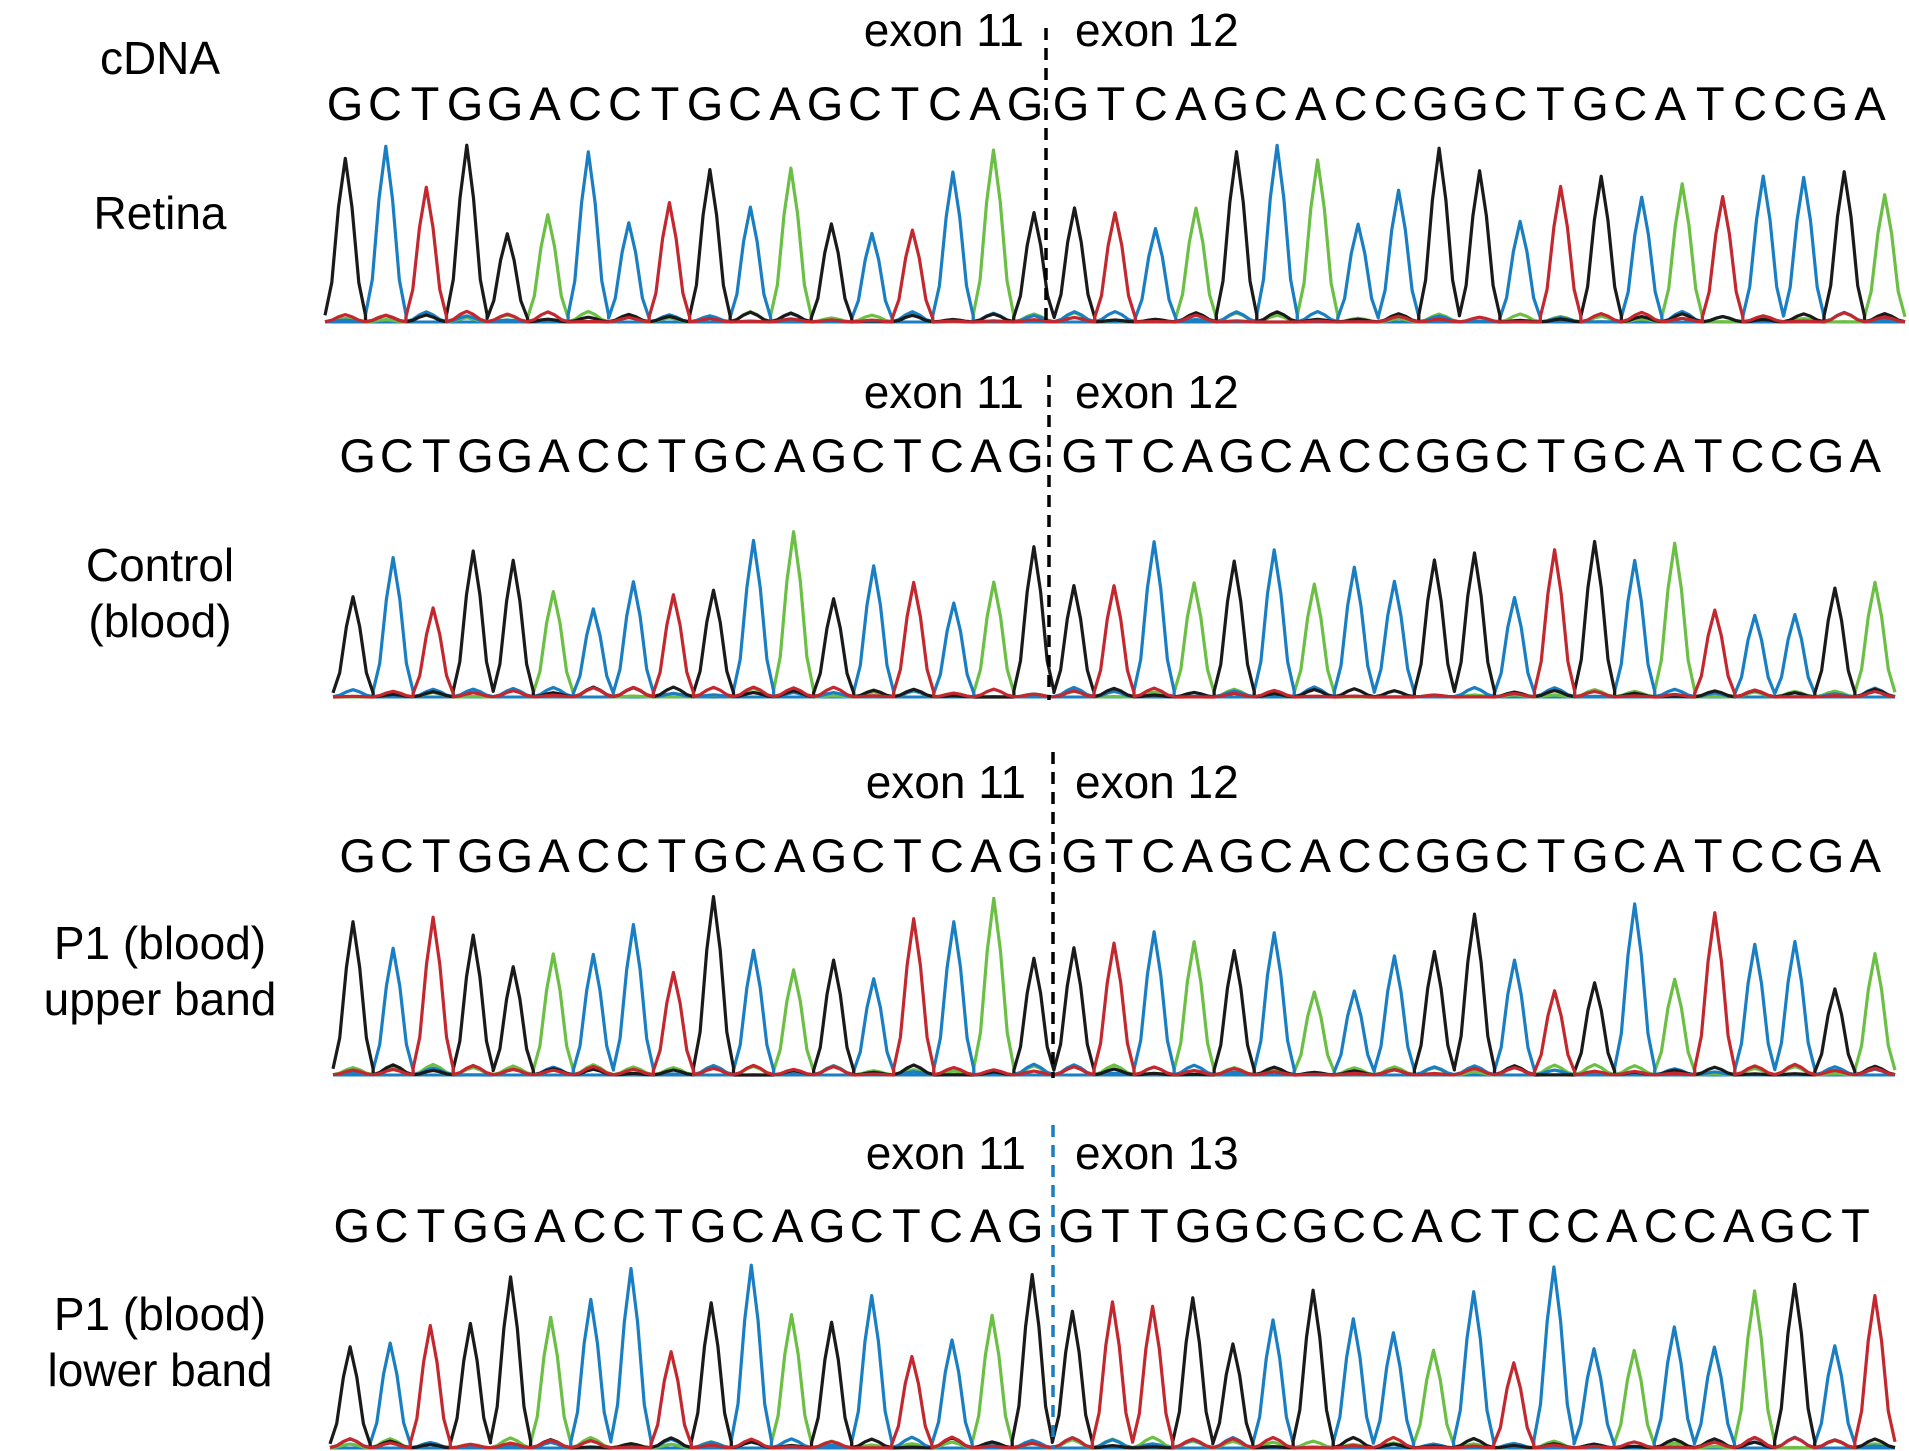 The image size is (1909, 1451). I want to click on sample-label-p1-lower: P1 (blood) lower band, so click(160, 1342).